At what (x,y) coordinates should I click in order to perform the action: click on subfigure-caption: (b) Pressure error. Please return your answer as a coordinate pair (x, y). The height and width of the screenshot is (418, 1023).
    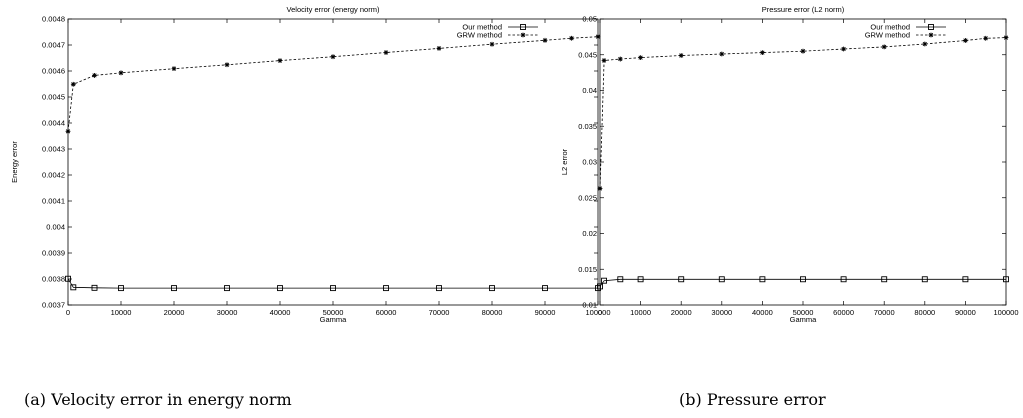
    Looking at the image, I should click on (752, 399).